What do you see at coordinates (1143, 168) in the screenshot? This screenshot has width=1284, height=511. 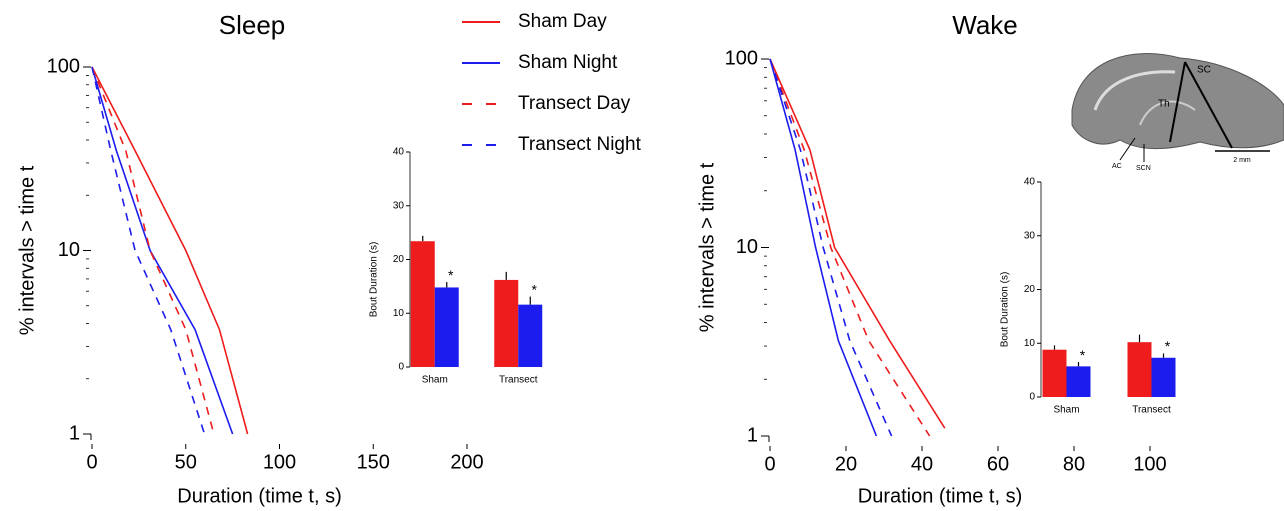 I see `brain-label: SCN` at bounding box center [1143, 168].